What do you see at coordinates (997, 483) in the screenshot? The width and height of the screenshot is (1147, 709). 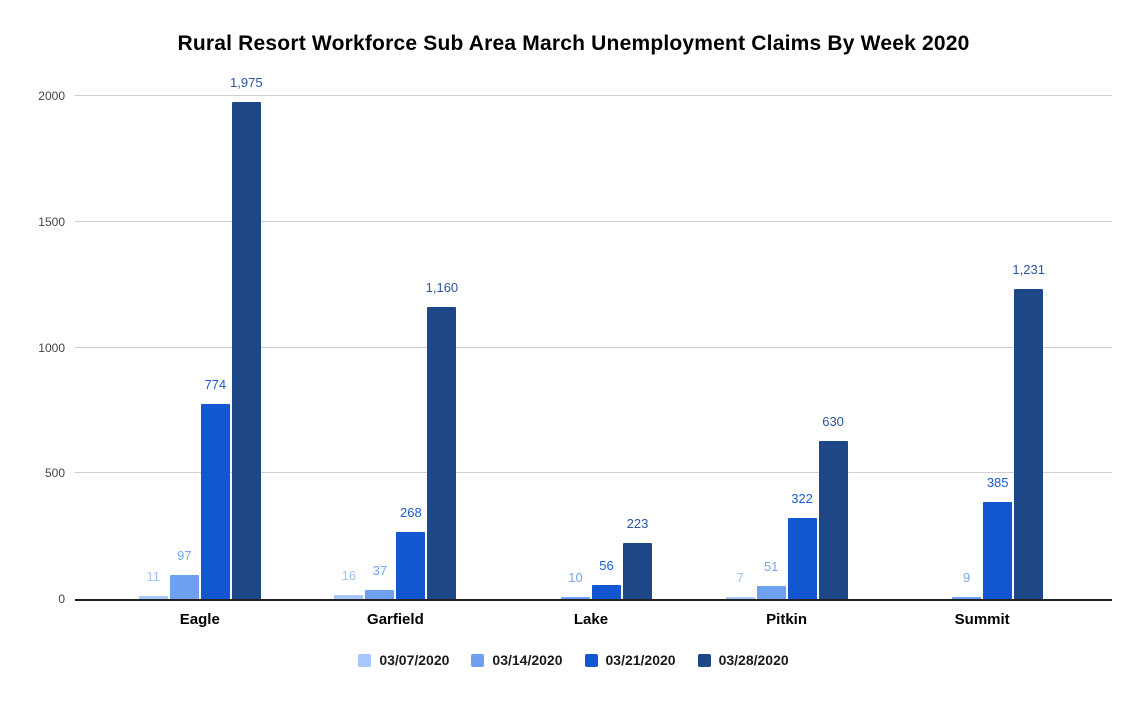 I see `bar-value-label: 385` at bounding box center [997, 483].